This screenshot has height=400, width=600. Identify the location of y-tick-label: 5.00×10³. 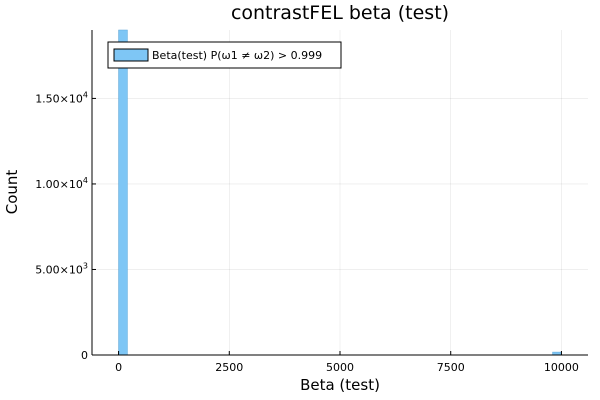
(61, 268).